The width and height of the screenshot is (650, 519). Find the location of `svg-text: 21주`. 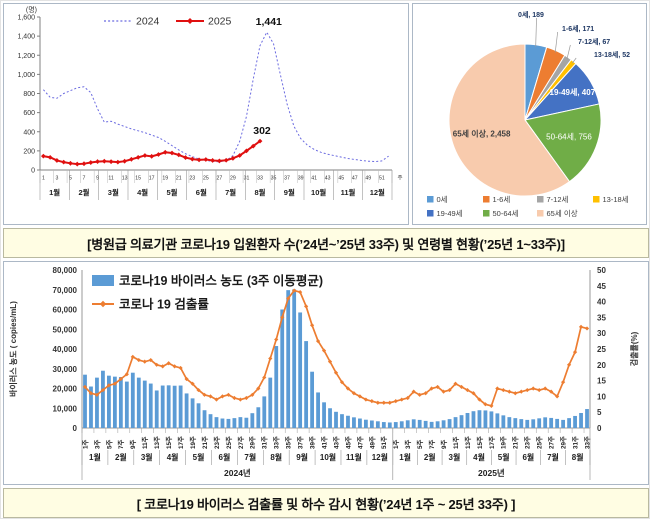

svg-text: 21주 is located at coordinates (205, 442).